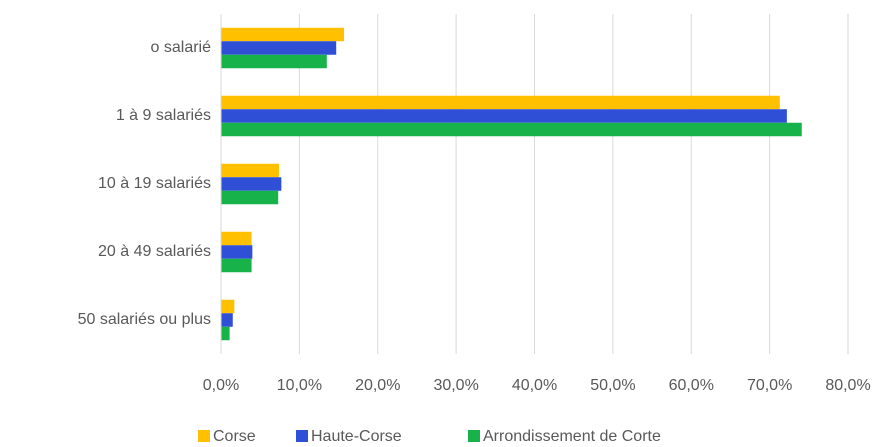  I want to click on x-tick-label: 70,0%, so click(769, 385).